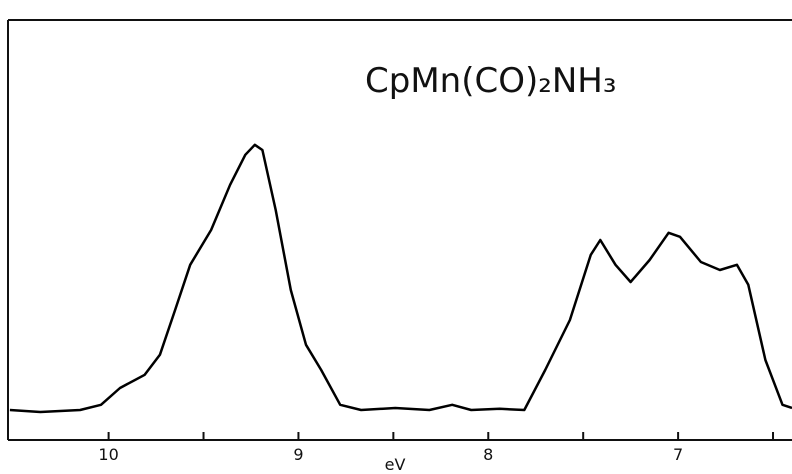 The width and height of the screenshot is (792, 474). Describe the element at coordinates (491, 81) in the screenshot. I see `chart-title: CpMn(CO)₂NH₃` at that location.